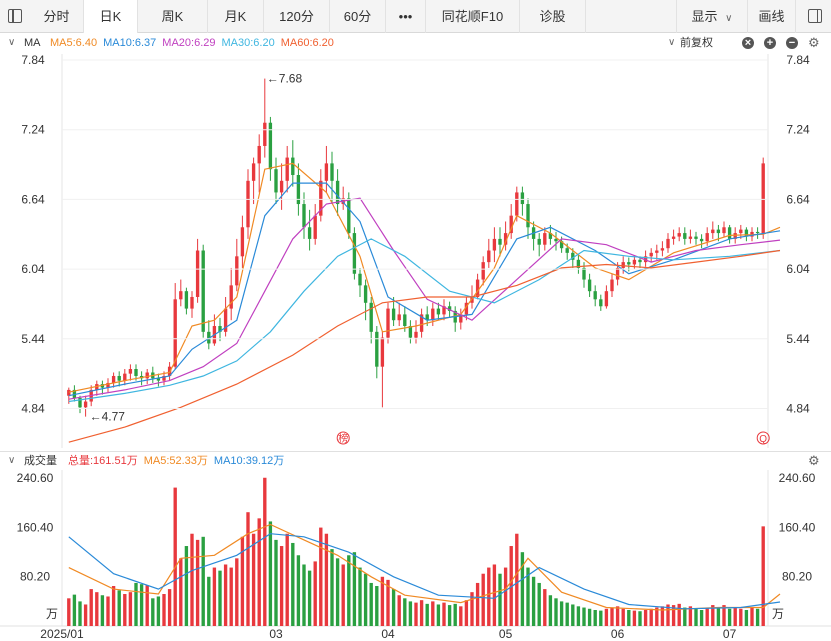 The height and width of the screenshot is (641, 831). I want to click on tab-7: 同花顺F10, so click(473, 16).